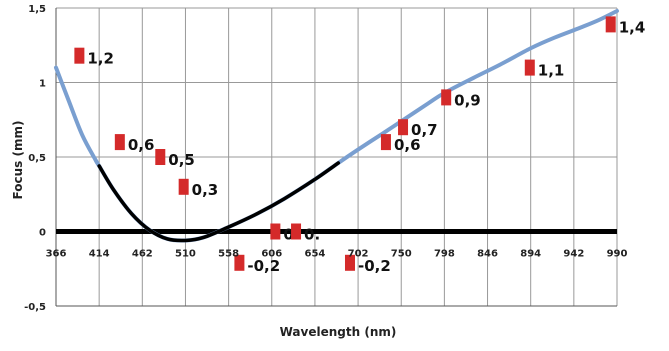 Image resolution: width=669 pixels, height=351 pixels. What do you see at coordinates (551, 71) in the screenshot?
I see `data-point-label: 1,1` at bounding box center [551, 71].